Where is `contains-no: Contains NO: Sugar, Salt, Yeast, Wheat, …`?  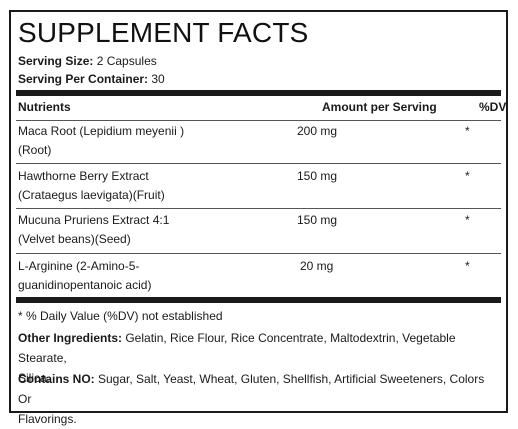
contains-no: Contains NO: Sugar, Salt, Yeast, Wheat, … is located at coordinates (257, 399).